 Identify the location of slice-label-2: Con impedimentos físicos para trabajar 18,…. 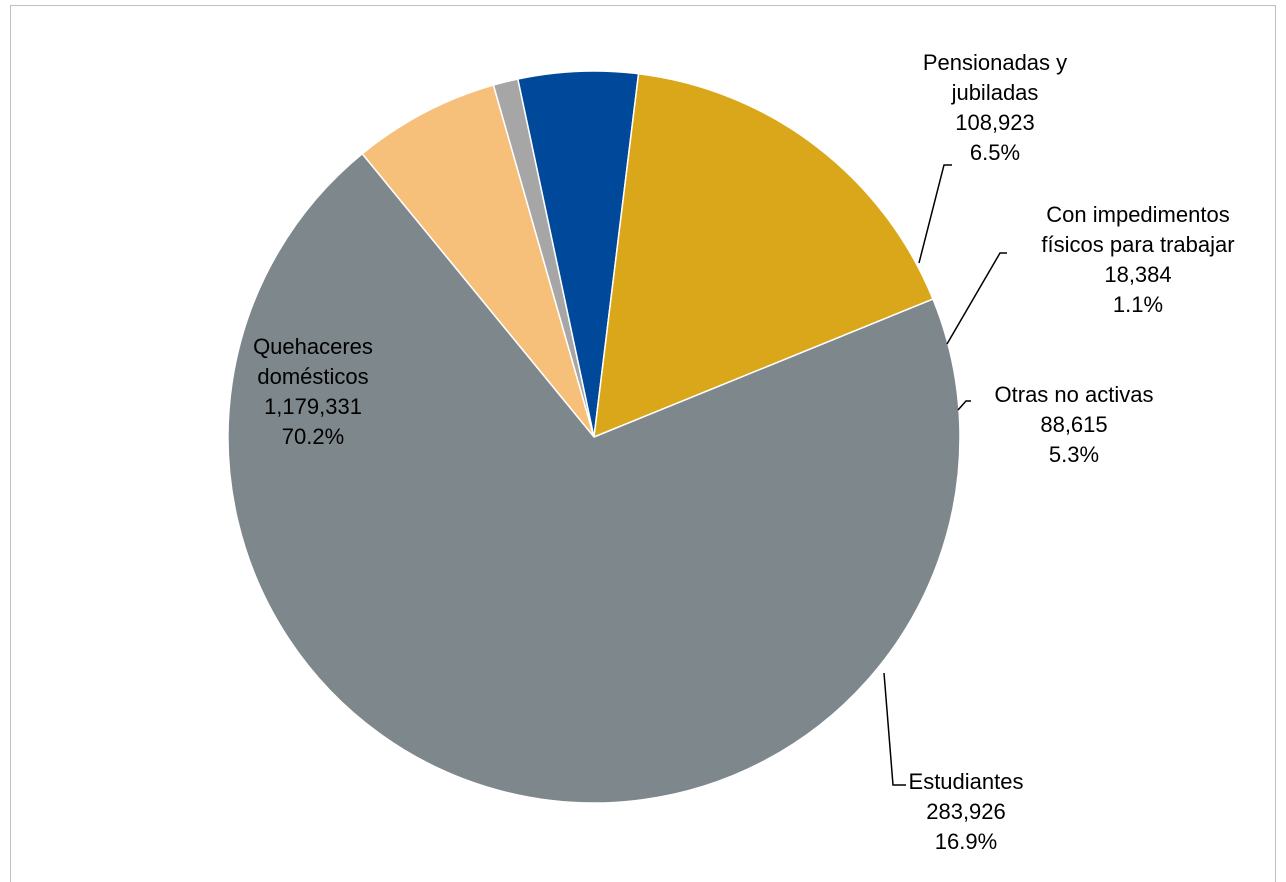
(1137, 259).